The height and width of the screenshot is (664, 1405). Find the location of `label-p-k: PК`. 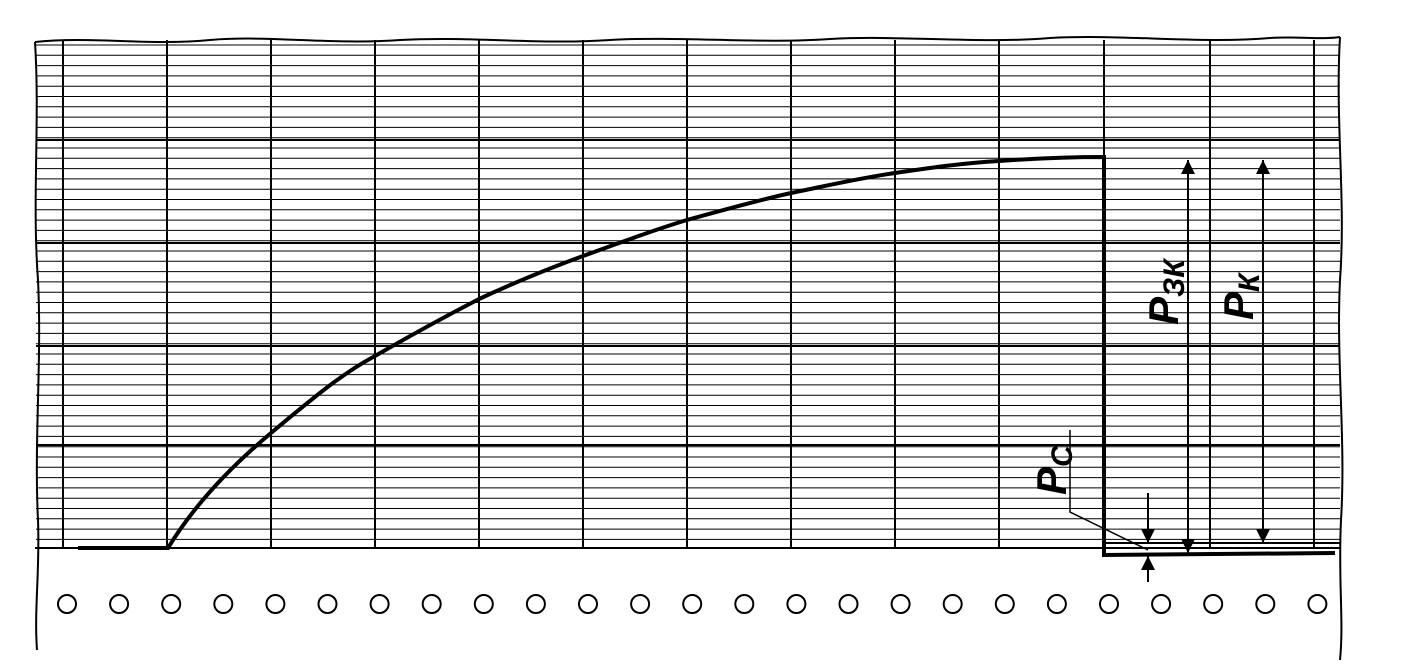

label-p-k: PК is located at coordinates (1240, 295).